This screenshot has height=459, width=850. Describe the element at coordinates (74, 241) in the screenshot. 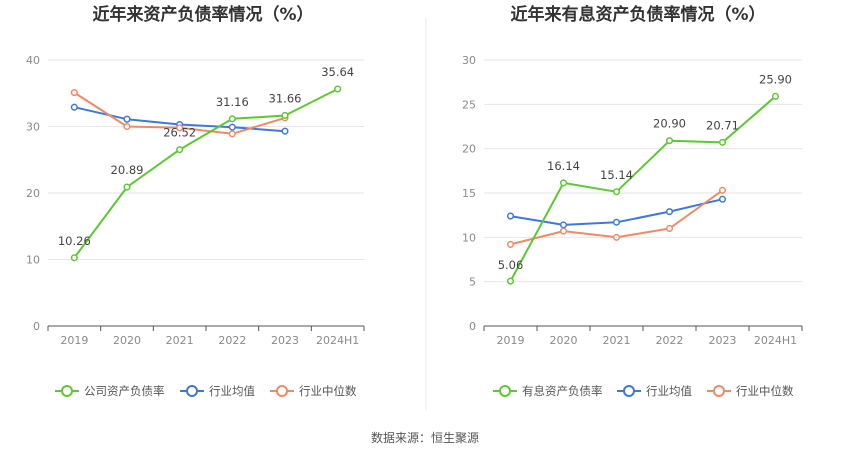

I see `data-label: 10.26` at that location.